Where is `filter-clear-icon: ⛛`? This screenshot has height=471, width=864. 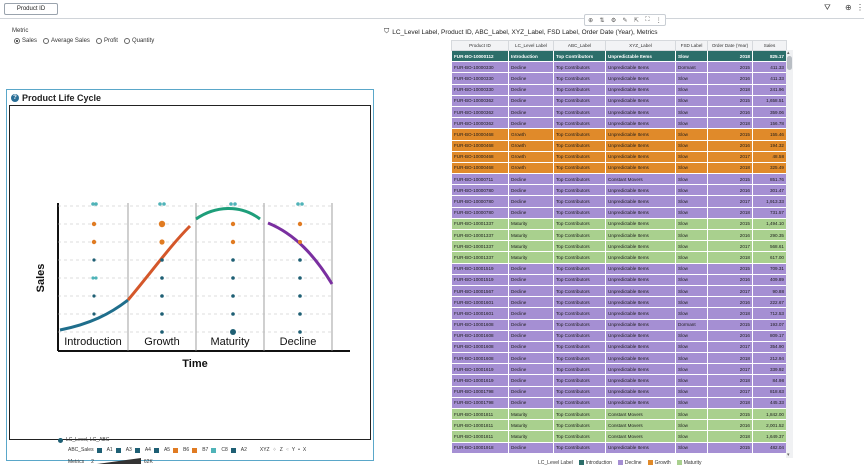 filter-clear-icon: ⛛ is located at coordinates (827, 7).